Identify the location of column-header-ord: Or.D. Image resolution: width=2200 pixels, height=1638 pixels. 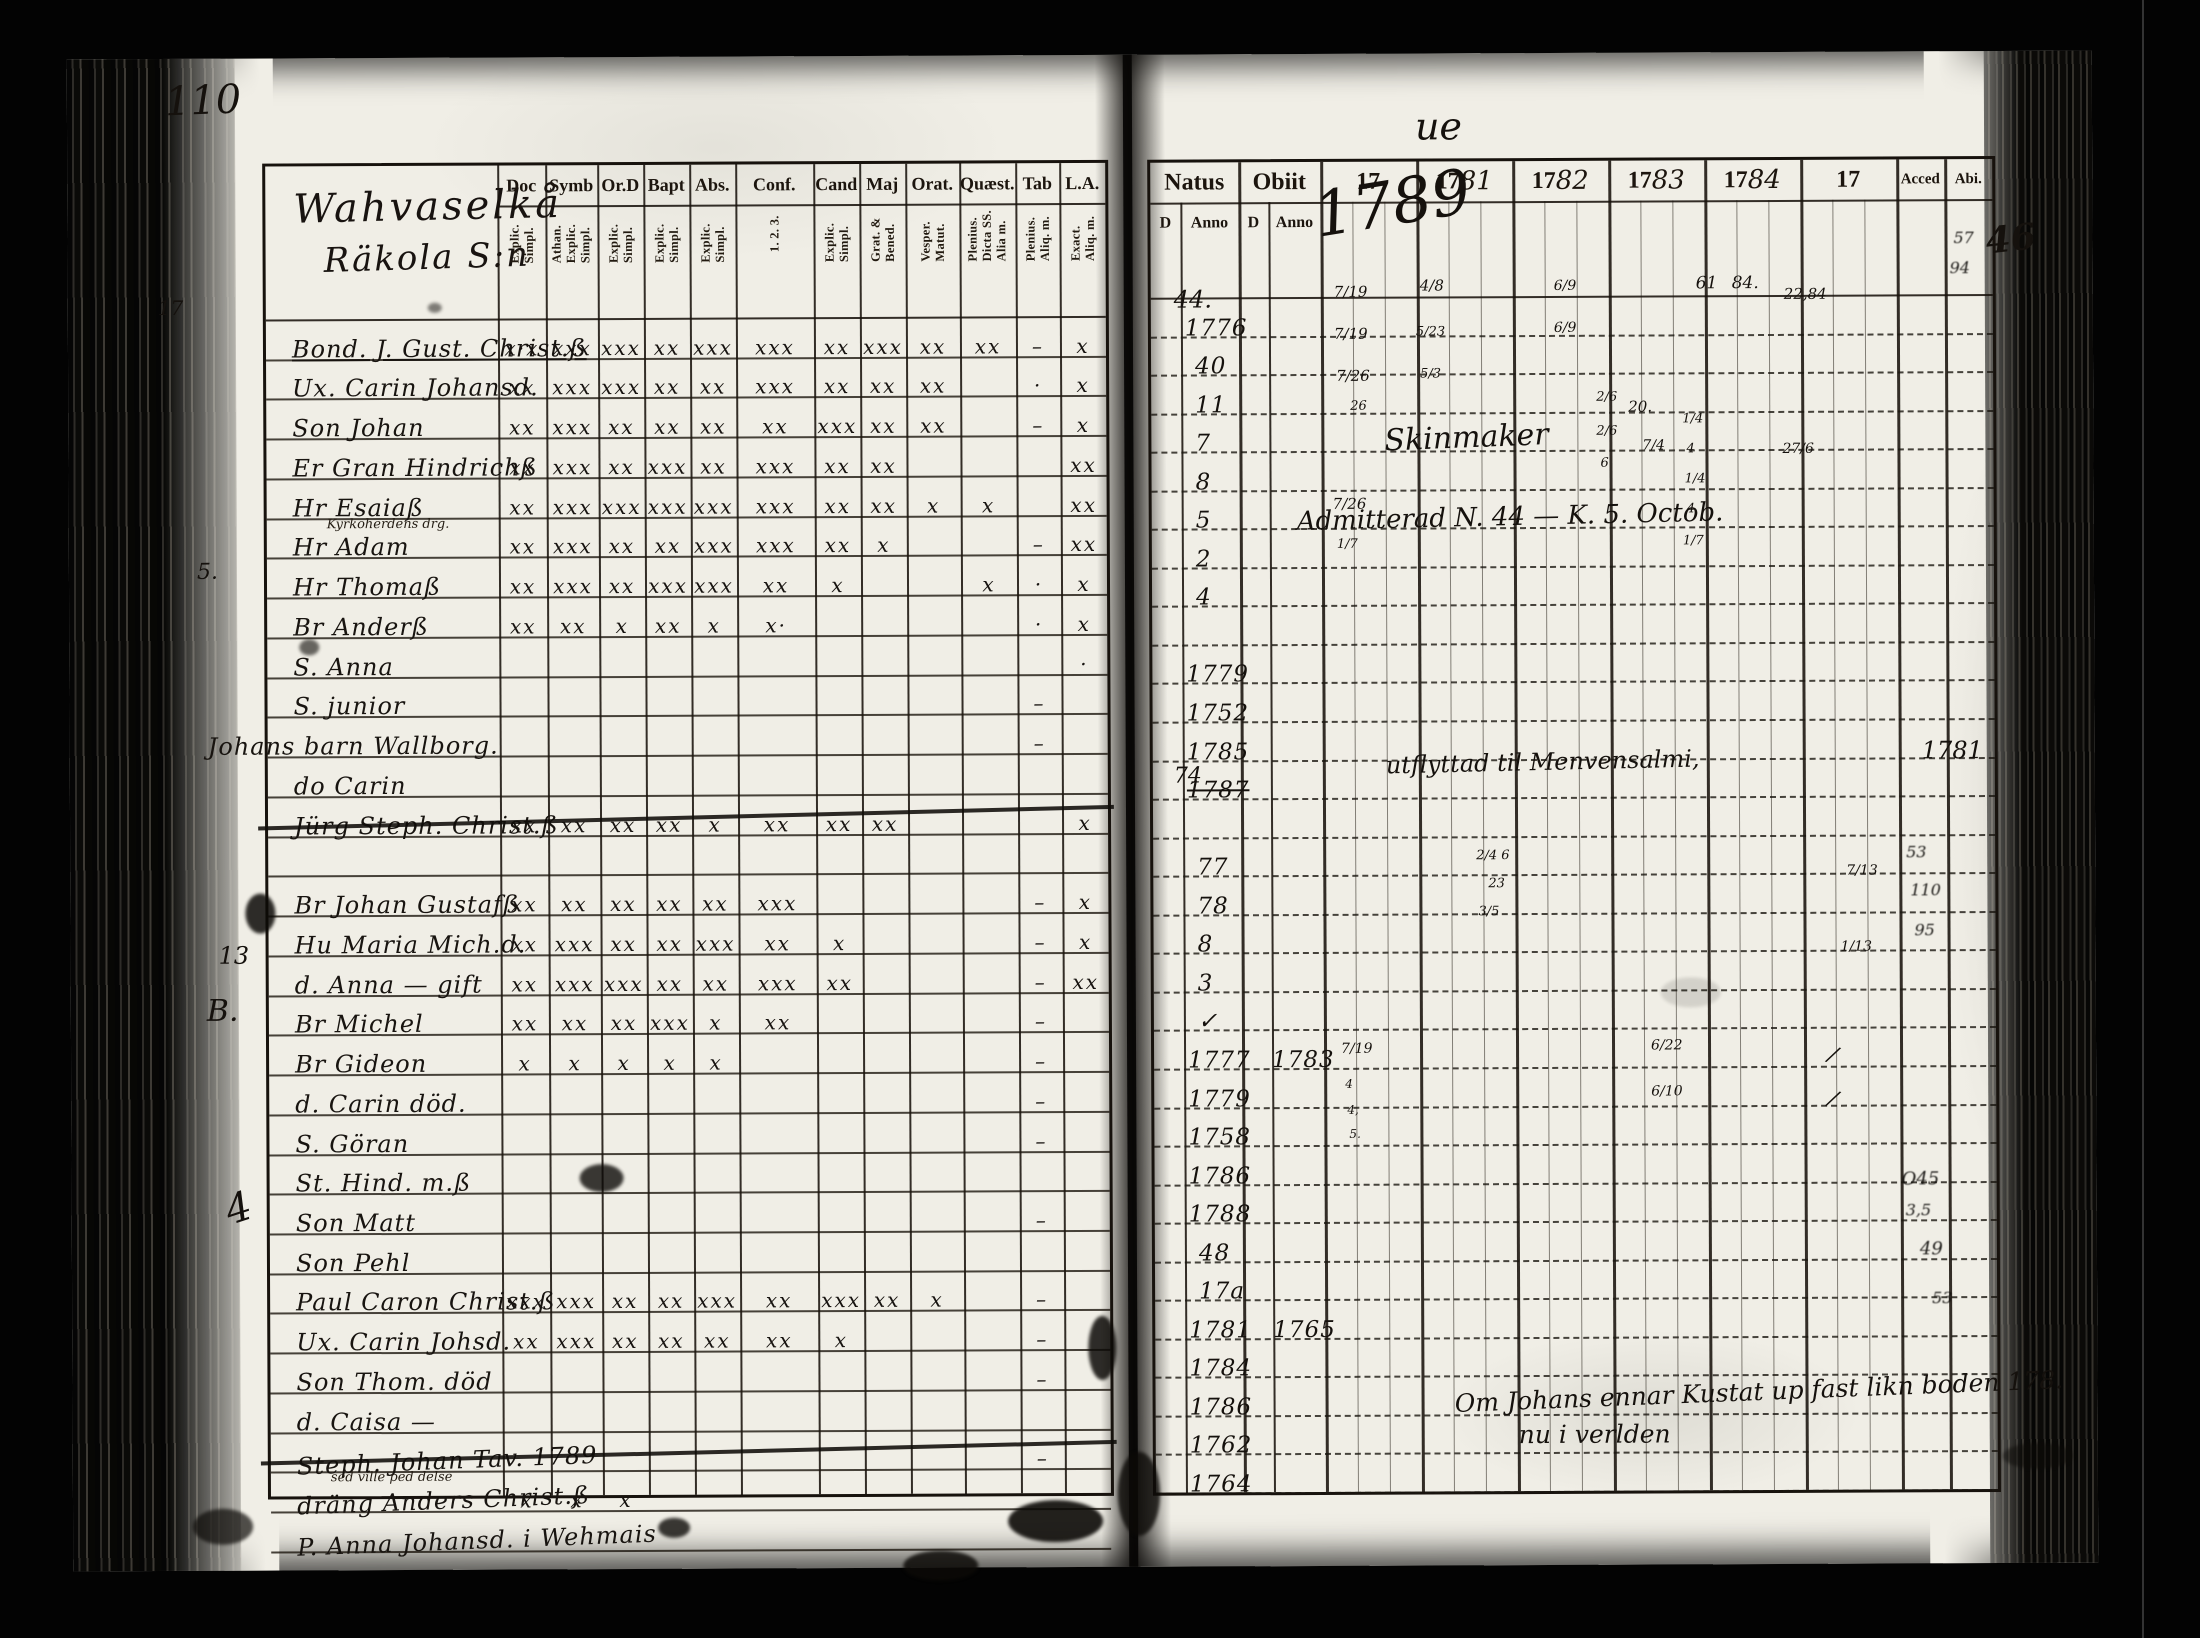
(620, 184).